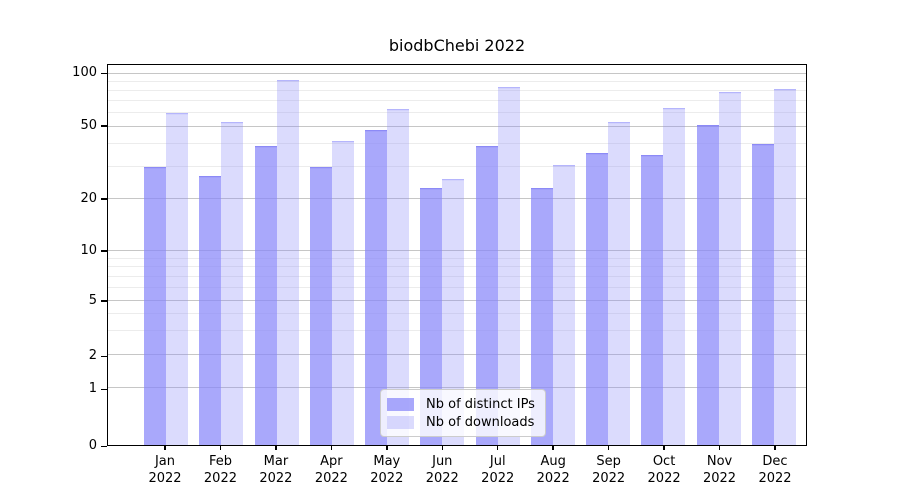 The width and height of the screenshot is (900, 500). I want to click on legend-swatch-distinct-ips, so click(400, 404).